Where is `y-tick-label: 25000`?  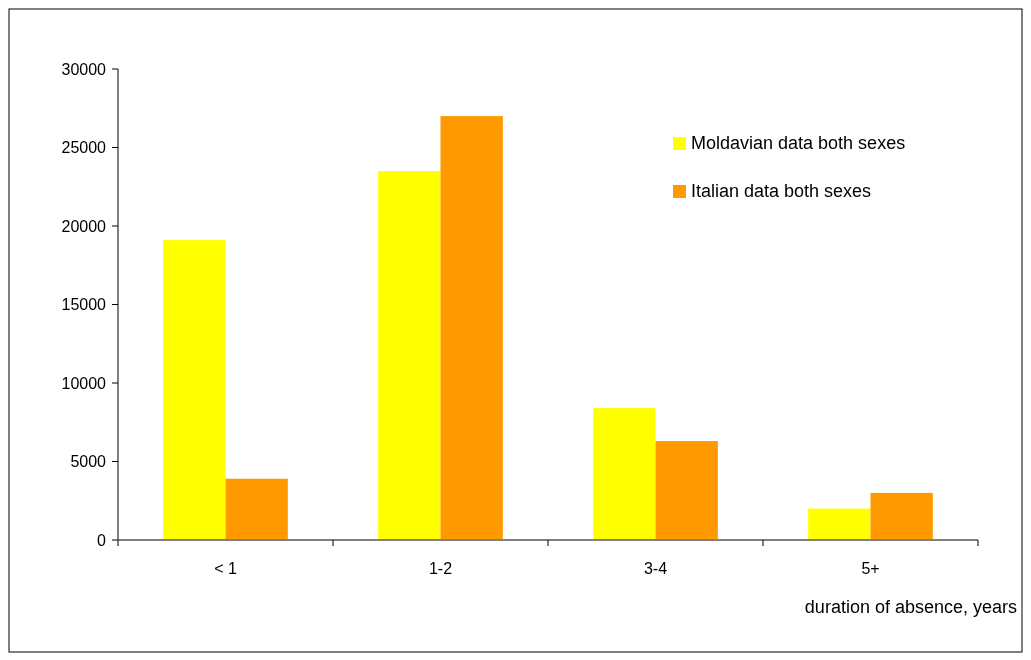
y-tick-label: 25000 is located at coordinates (84, 148).